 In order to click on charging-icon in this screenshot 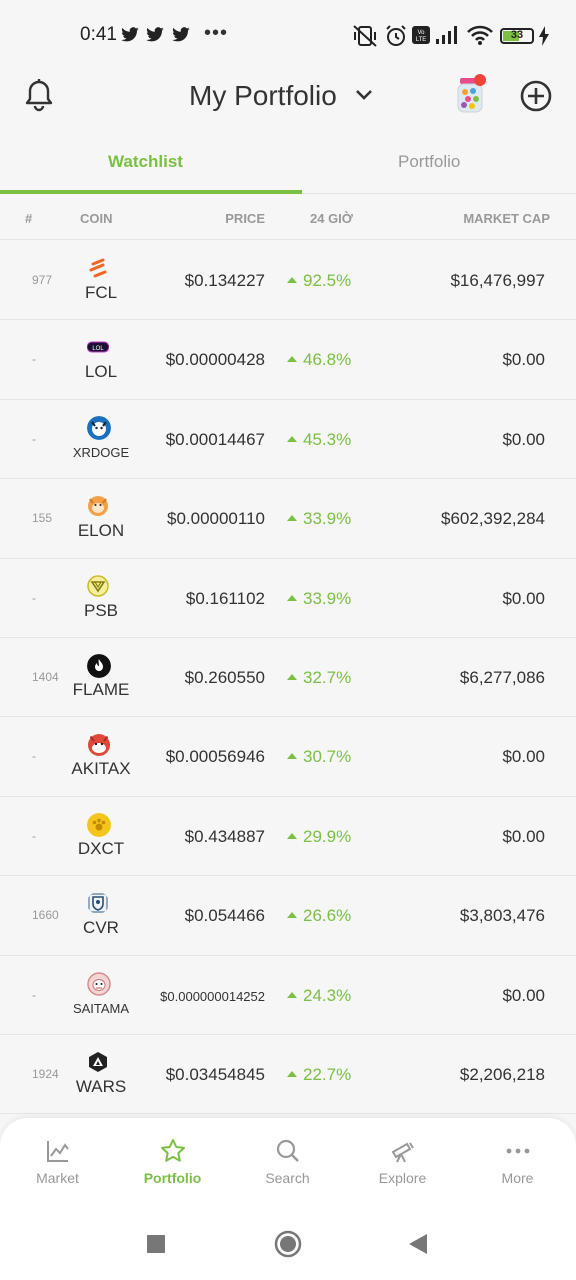, I will do `click(544, 36)`.